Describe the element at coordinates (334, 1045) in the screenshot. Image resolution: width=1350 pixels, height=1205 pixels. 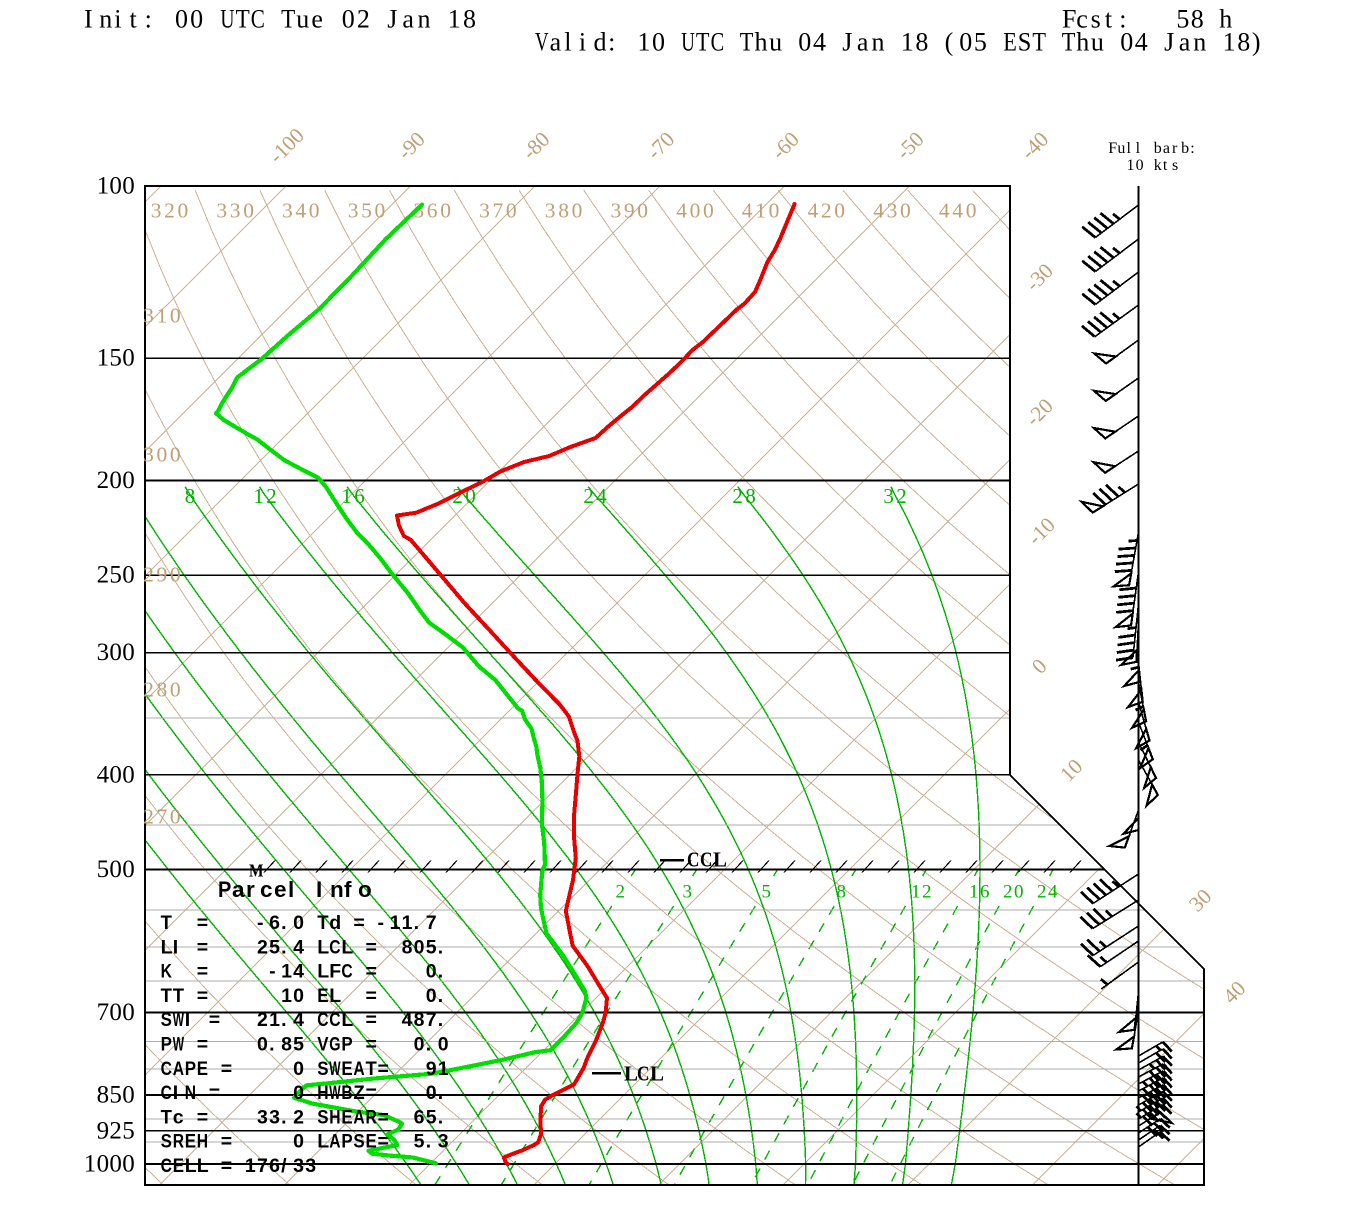
I see `svg-text: G` at that location.